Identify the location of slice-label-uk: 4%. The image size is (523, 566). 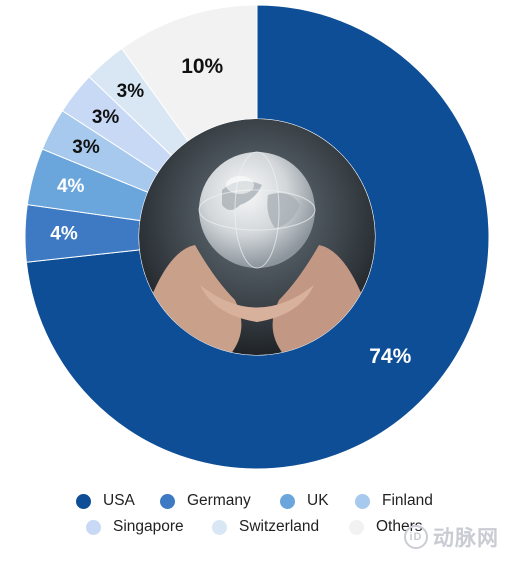
(71, 186).